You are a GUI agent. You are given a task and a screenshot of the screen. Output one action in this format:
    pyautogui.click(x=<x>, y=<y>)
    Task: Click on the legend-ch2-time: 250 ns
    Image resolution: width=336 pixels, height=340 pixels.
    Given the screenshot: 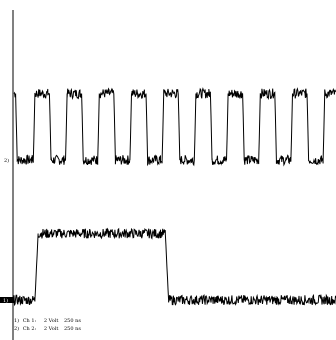 What is the action you would take?
    pyautogui.click(x=72, y=329)
    